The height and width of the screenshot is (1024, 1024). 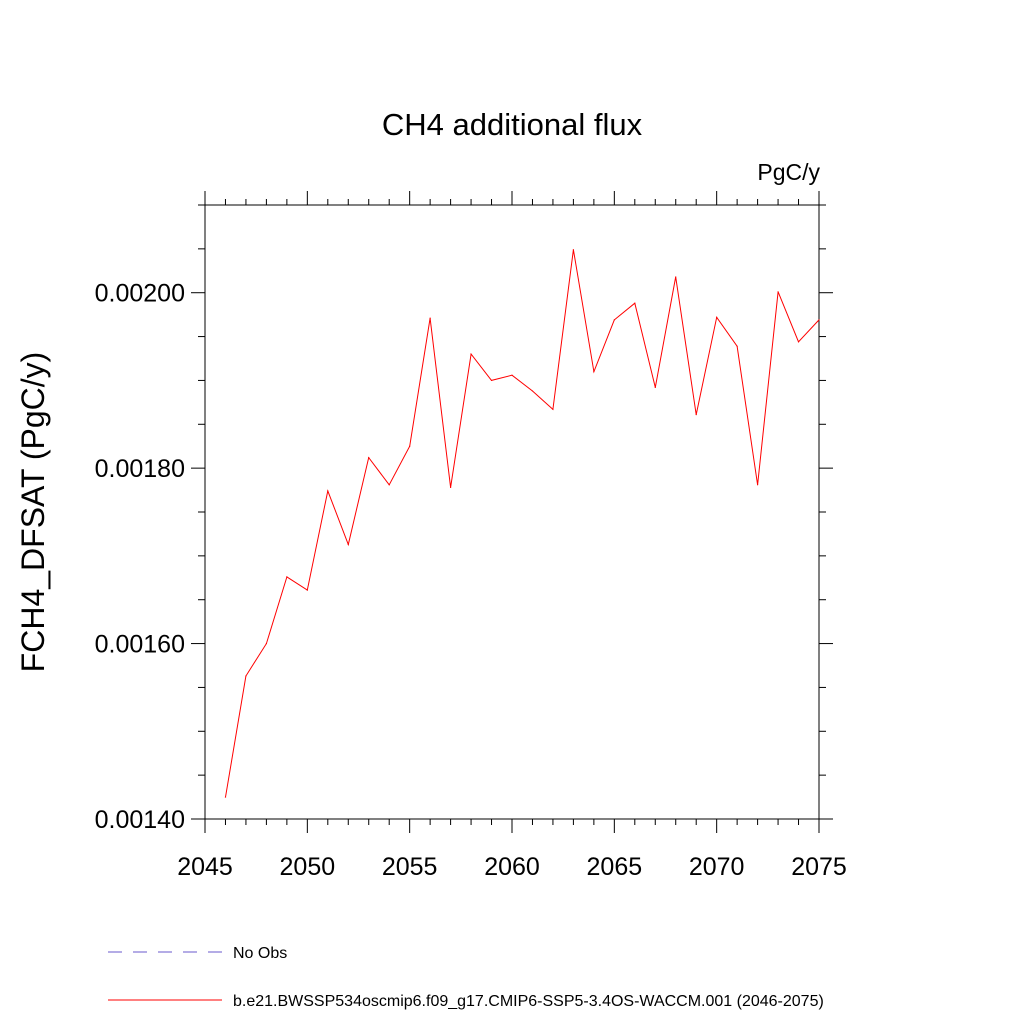 What do you see at coordinates (512, 124) in the screenshot?
I see `chart-title: CH4 additional flux` at bounding box center [512, 124].